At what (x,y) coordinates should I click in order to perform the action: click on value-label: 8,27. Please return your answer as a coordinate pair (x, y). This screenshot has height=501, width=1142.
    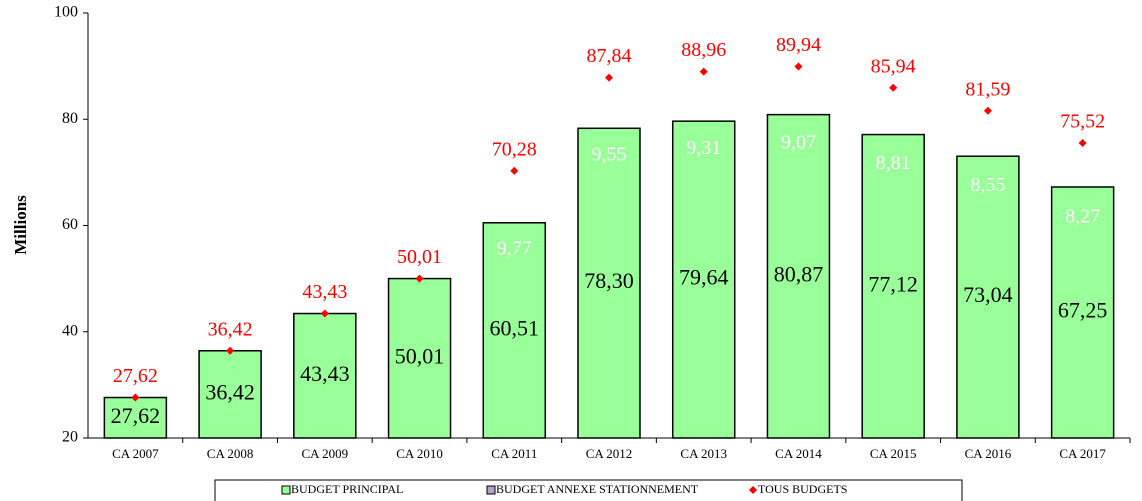
    Looking at the image, I should click on (1082, 217).